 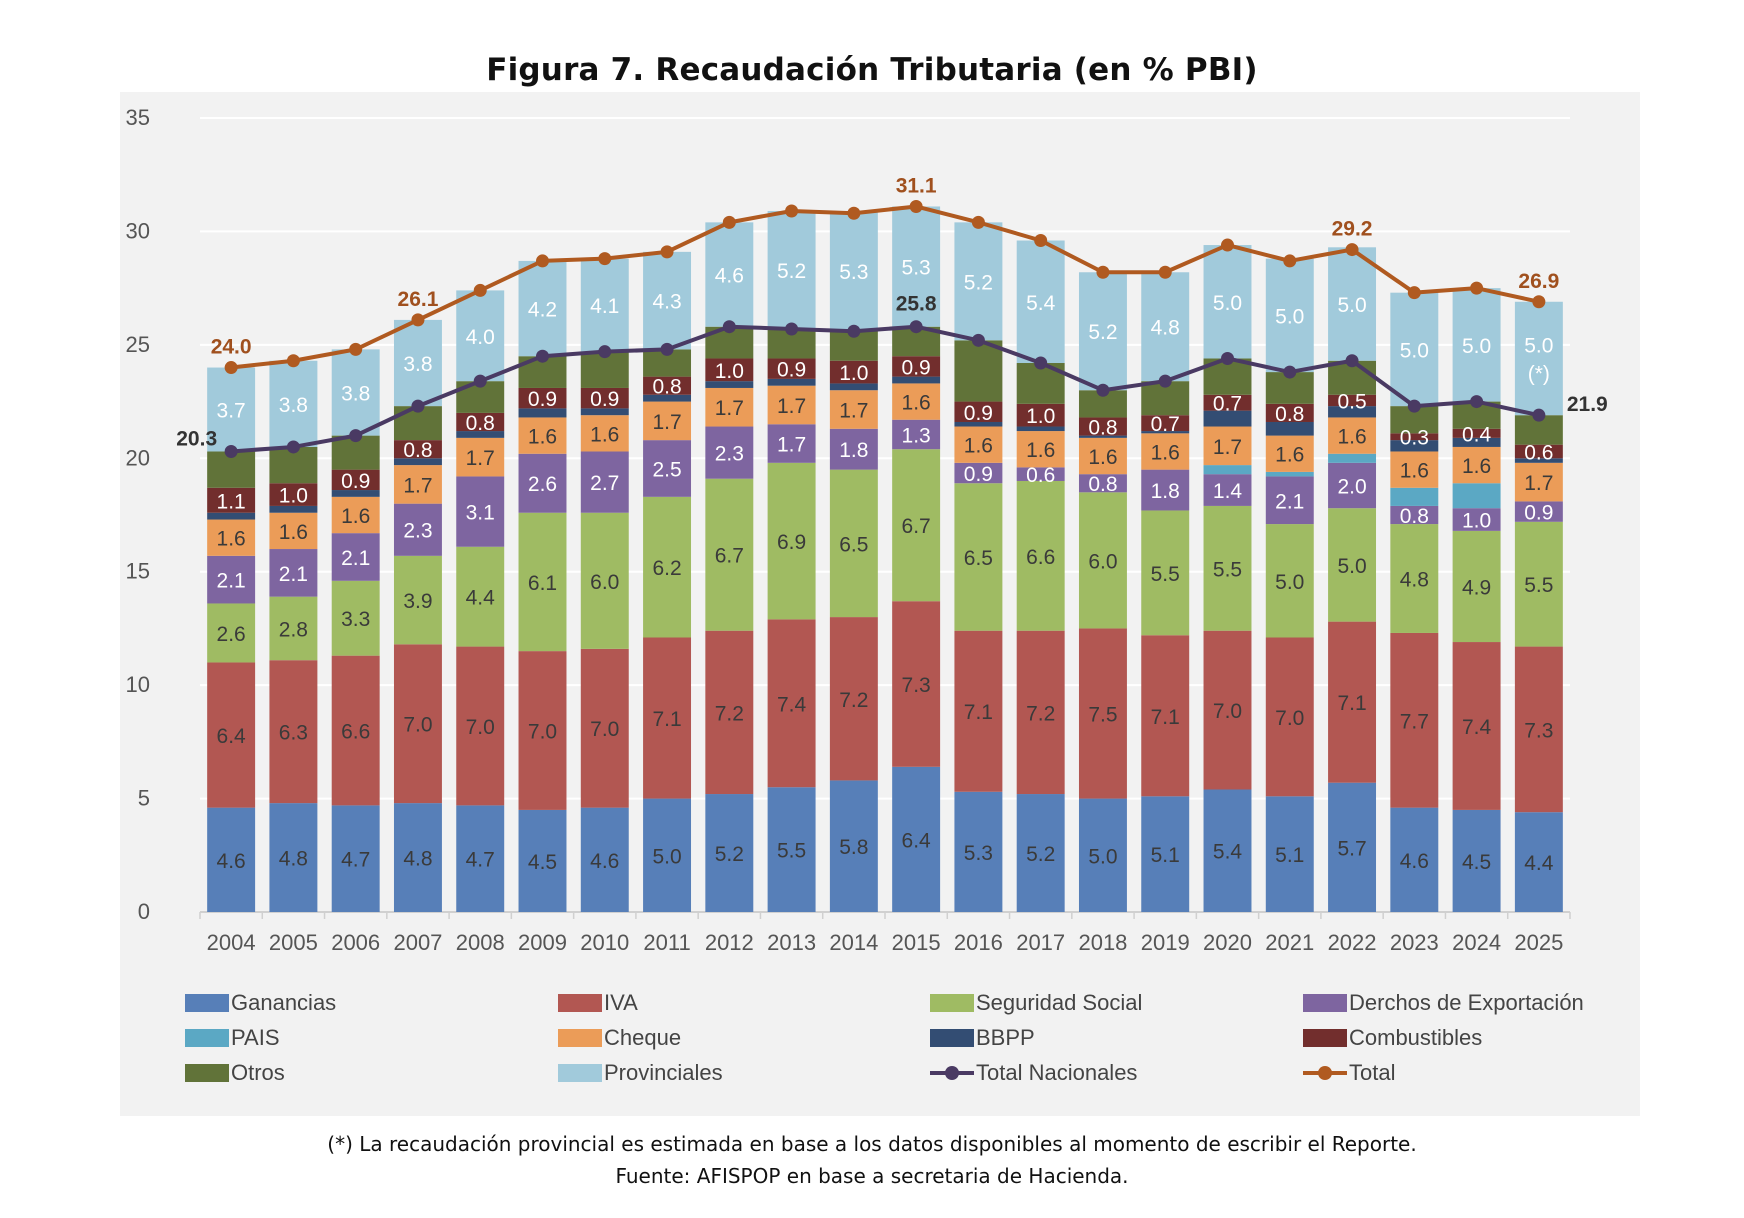 What do you see at coordinates (1416, 1037) in the screenshot?
I see `legend-label: Combustibles` at bounding box center [1416, 1037].